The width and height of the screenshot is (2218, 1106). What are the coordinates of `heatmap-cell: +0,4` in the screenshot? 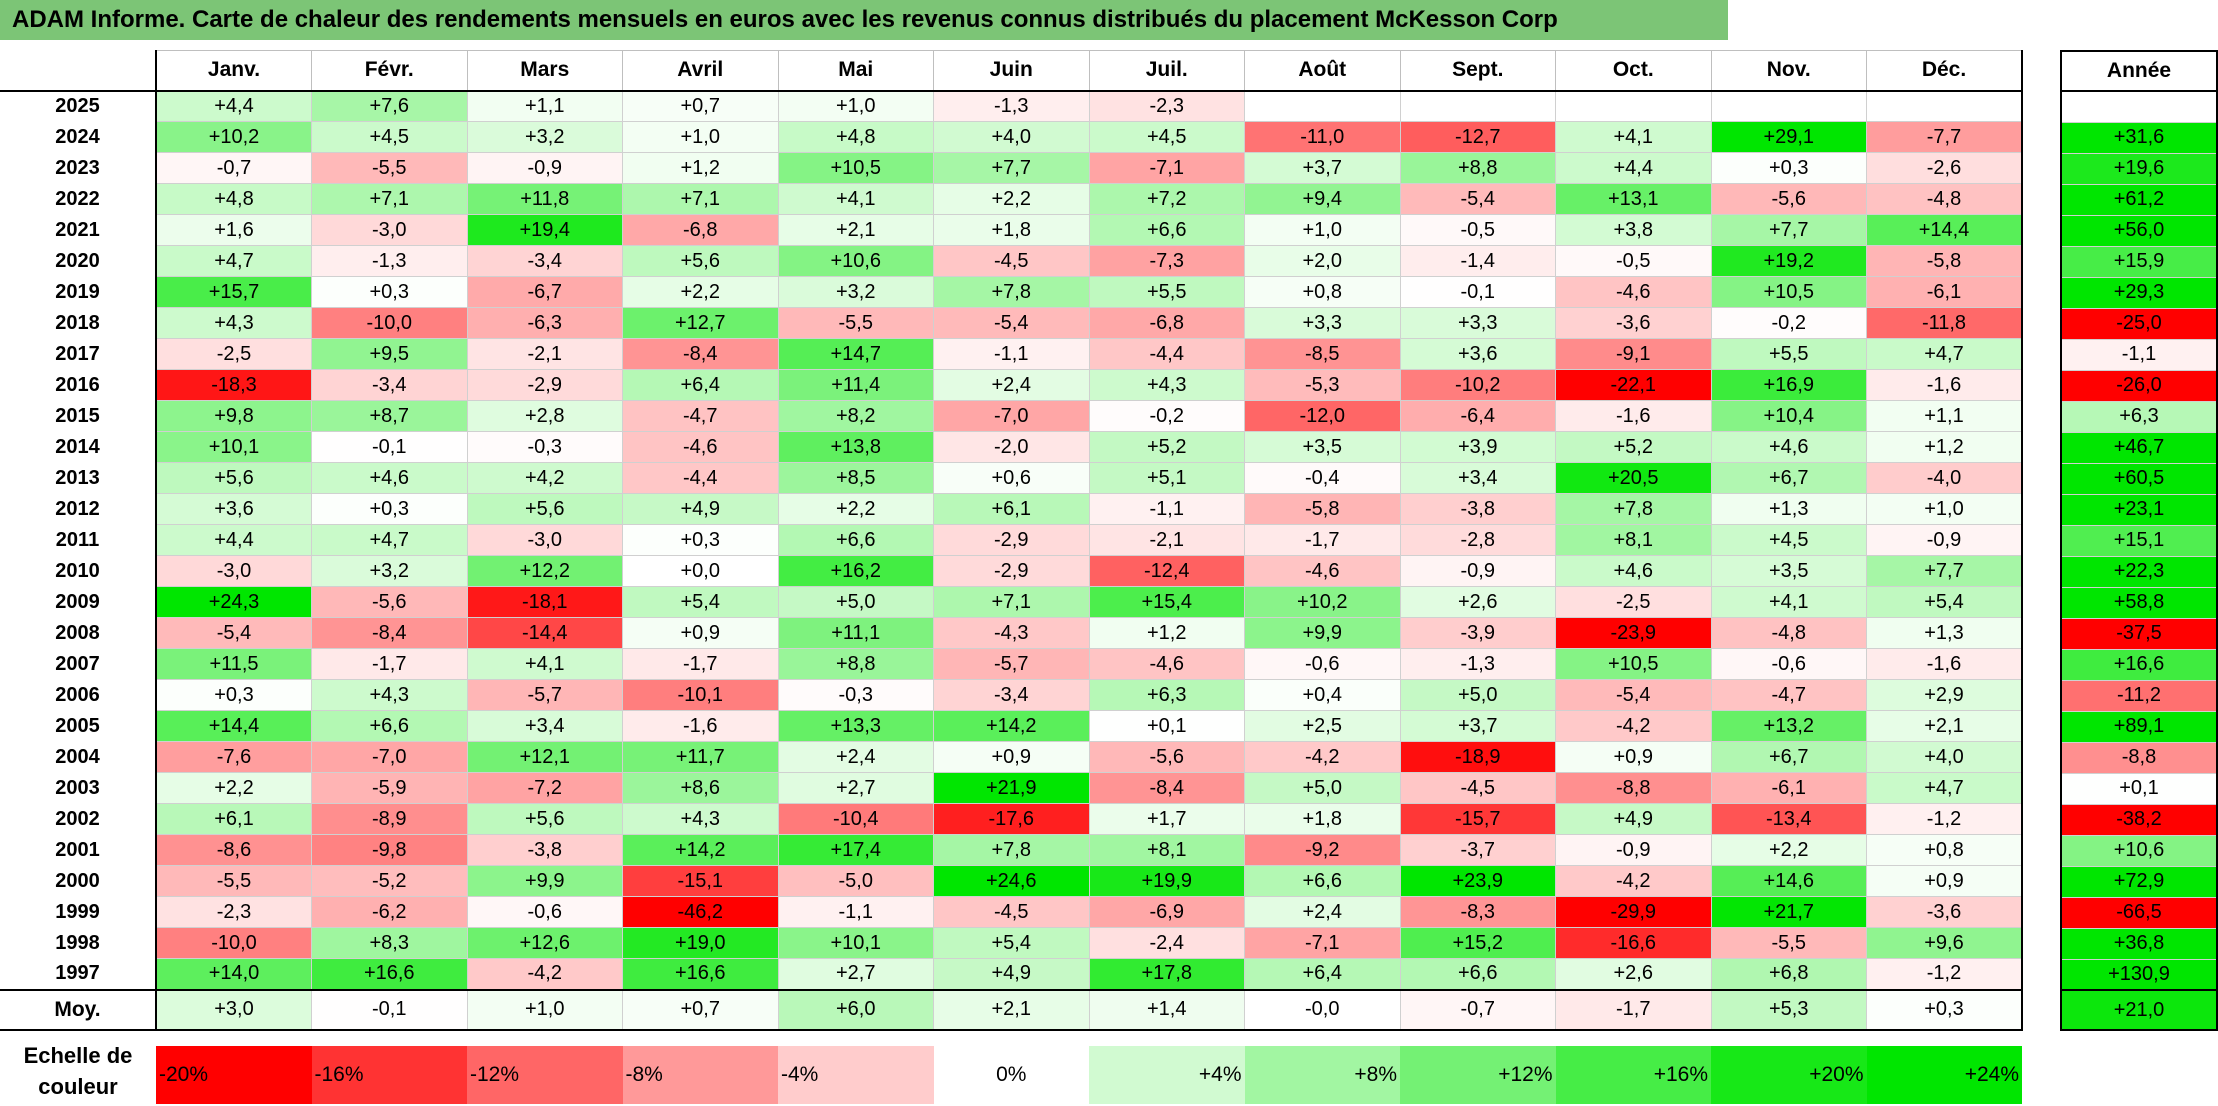 It's located at (1322, 695).